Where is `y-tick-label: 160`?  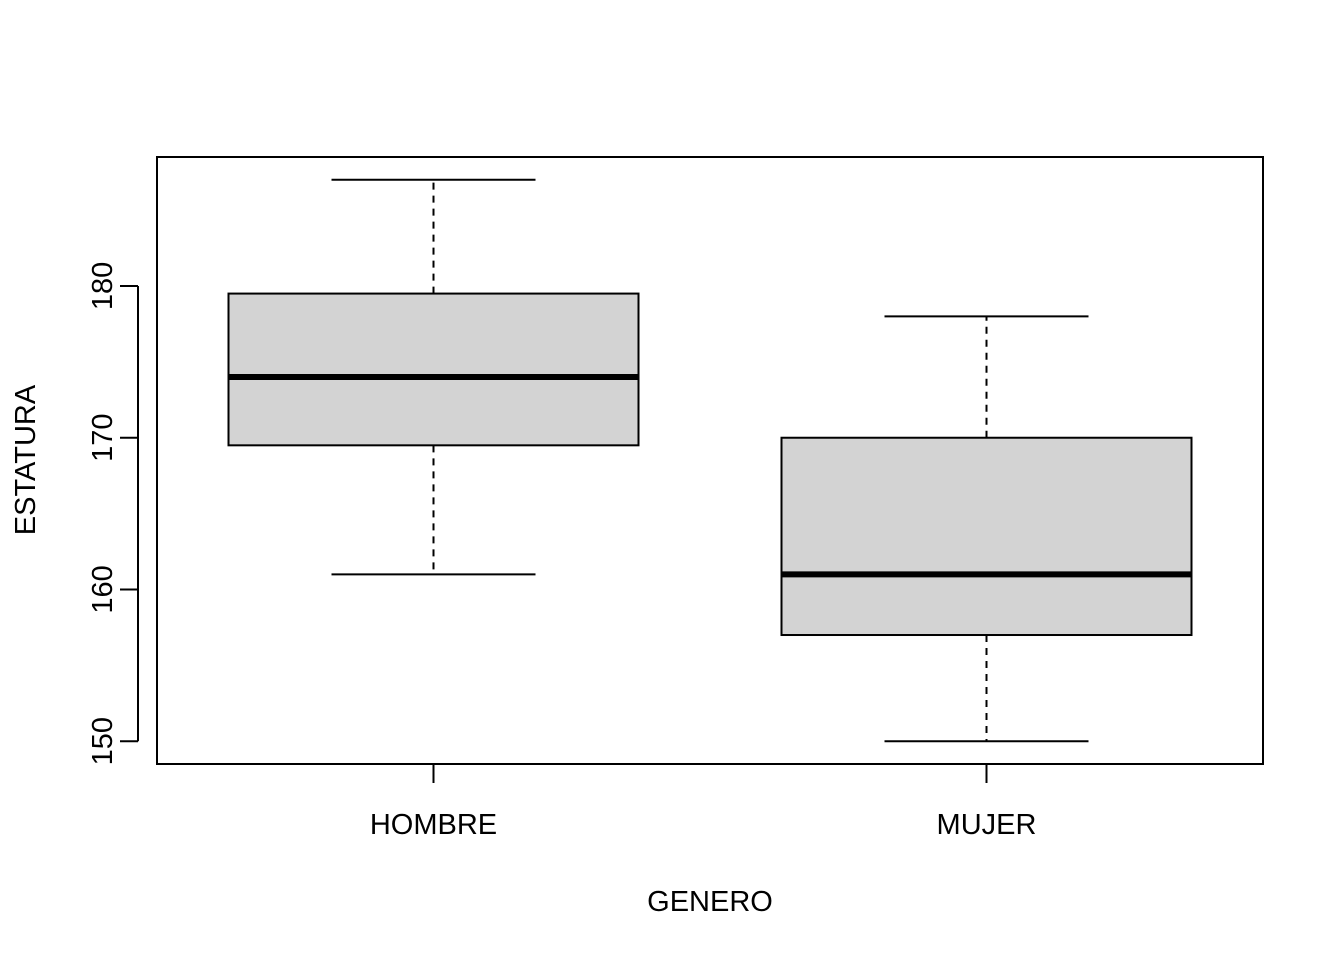
y-tick-label: 160 is located at coordinates (103, 589).